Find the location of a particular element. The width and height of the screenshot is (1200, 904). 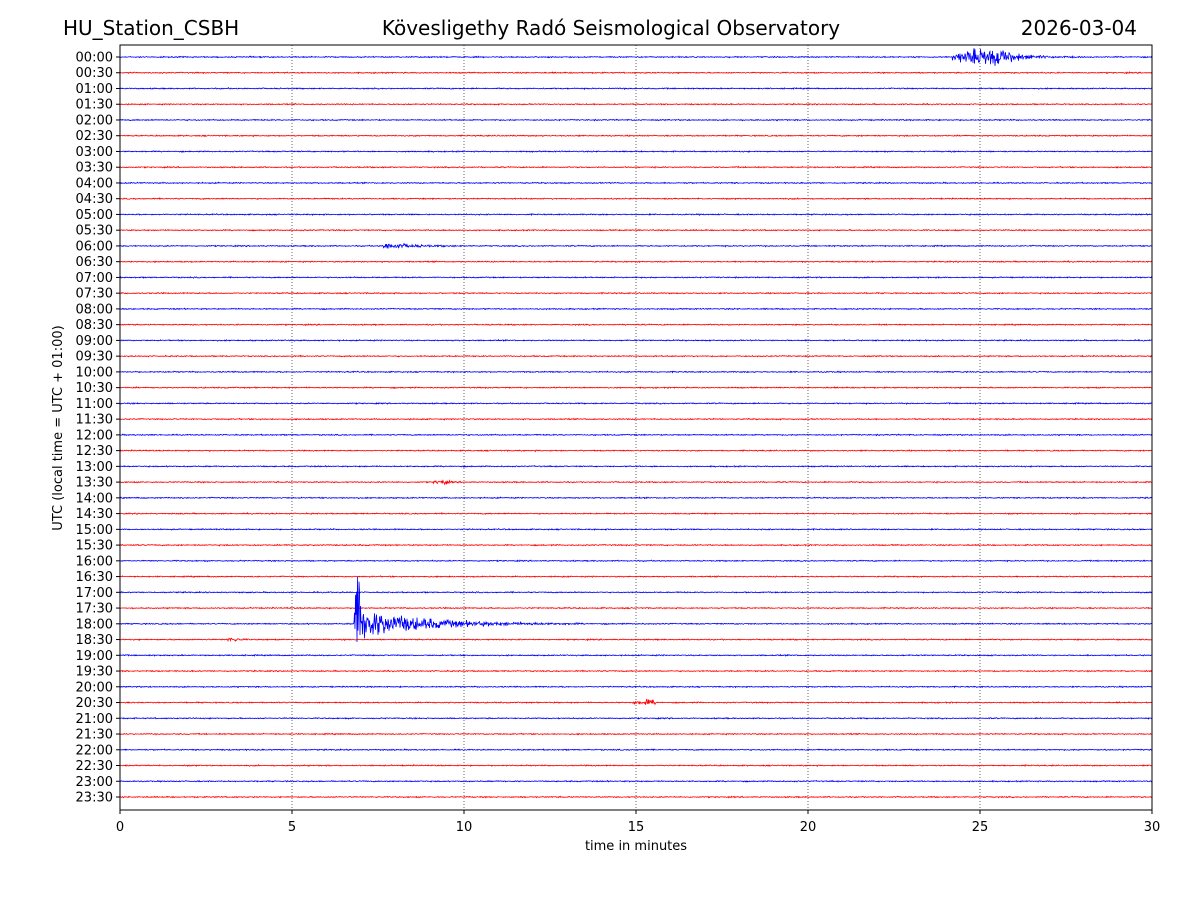

y-tick-label: 01:00 is located at coordinates (94, 89).